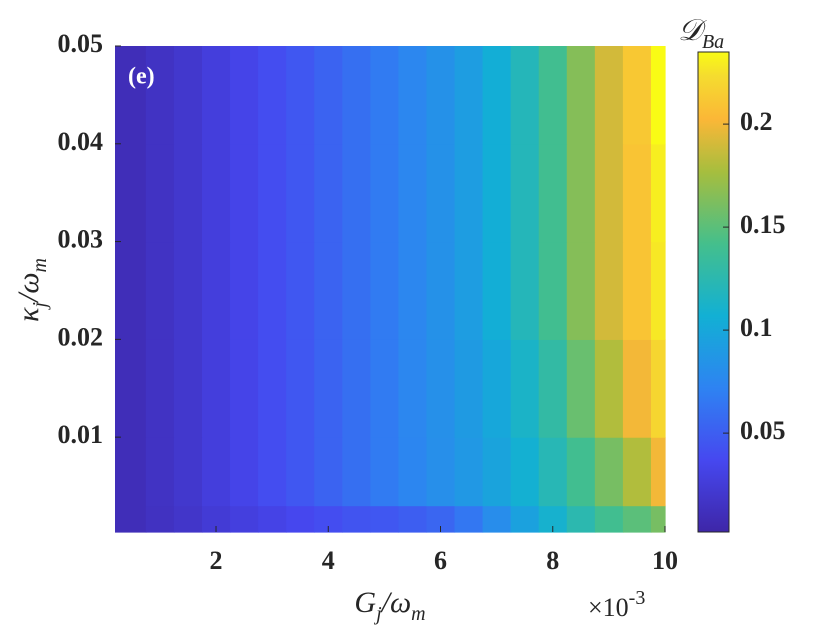 The height and width of the screenshot is (630, 840). Describe the element at coordinates (440, 560) in the screenshot. I see `x-tick-label: 6` at that location.